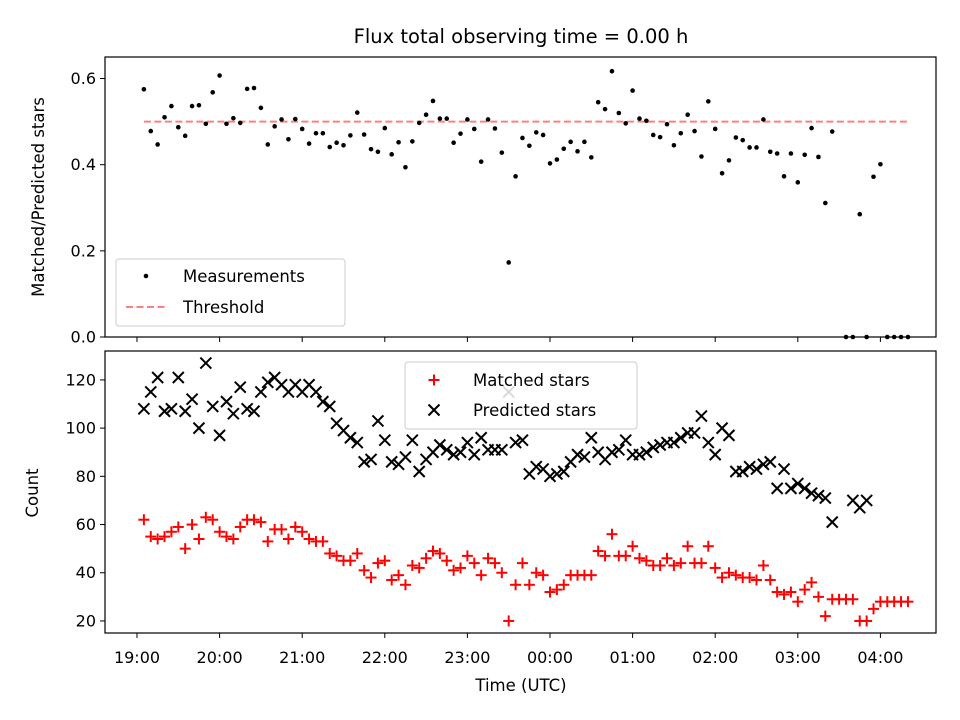 The image size is (960, 720). What do you see at coordinates (86, 572) in the screenshot?
I see `bottom-y-tick-label: 40` at bounding box center [86, 572].